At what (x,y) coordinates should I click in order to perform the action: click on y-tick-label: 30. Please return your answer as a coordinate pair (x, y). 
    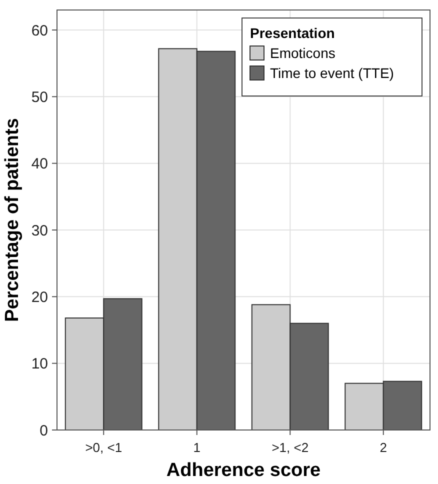
    Looking at the image, I should click on (39, 231).